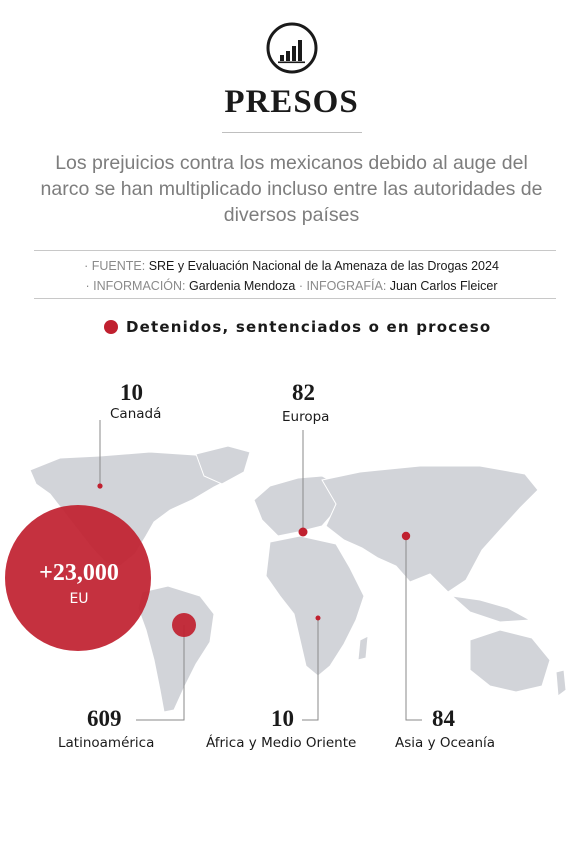 This screenshot has width=583, height=866. Describe the element at coordinates (303, 392) in the screenshot. I see `europa-value: 82` at that location.